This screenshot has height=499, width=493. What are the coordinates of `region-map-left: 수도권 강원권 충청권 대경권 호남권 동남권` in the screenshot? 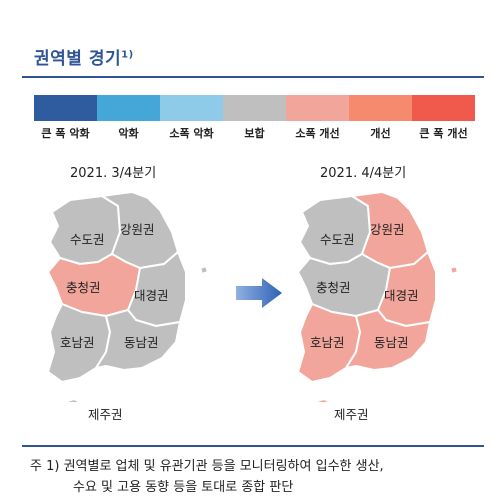 It's located at (128, 297).